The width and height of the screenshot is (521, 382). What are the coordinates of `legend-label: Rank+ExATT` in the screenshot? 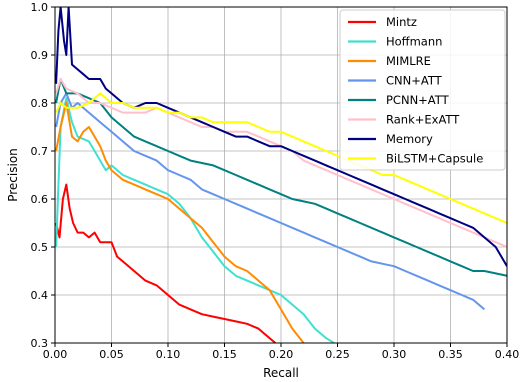 It's located at (423, 120).